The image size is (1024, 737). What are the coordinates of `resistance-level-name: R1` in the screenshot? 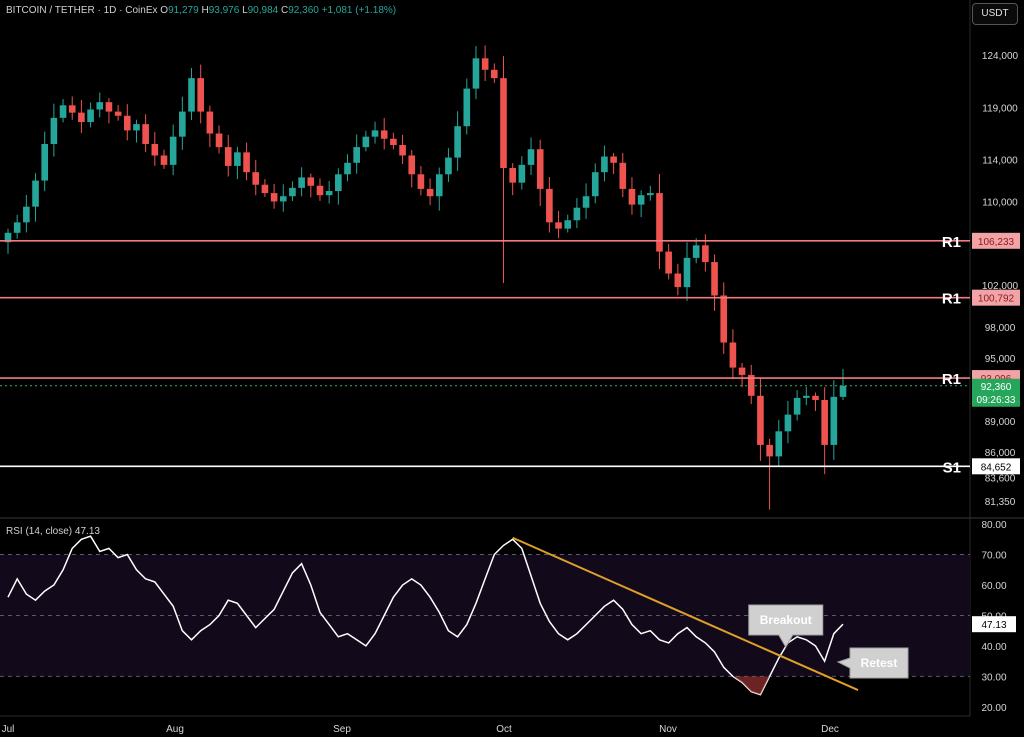 It's located at (951, 299).